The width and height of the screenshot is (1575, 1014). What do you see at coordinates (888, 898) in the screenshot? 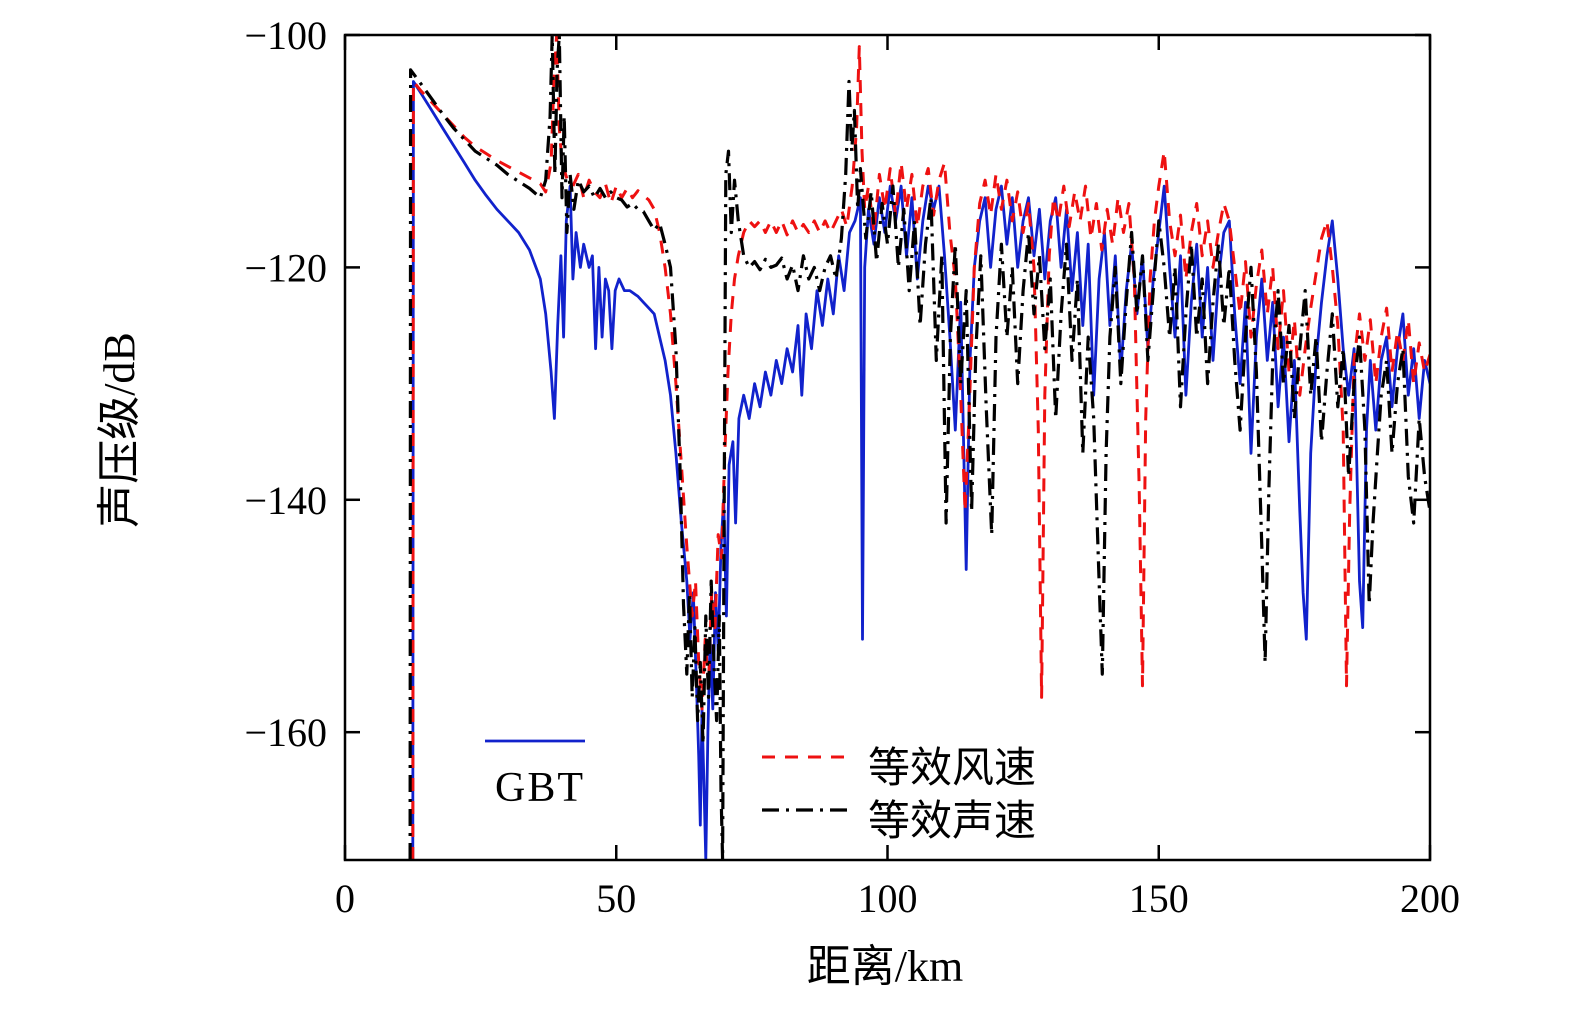
I see `x-tick-label: 100` at bounding box center [888, 898].